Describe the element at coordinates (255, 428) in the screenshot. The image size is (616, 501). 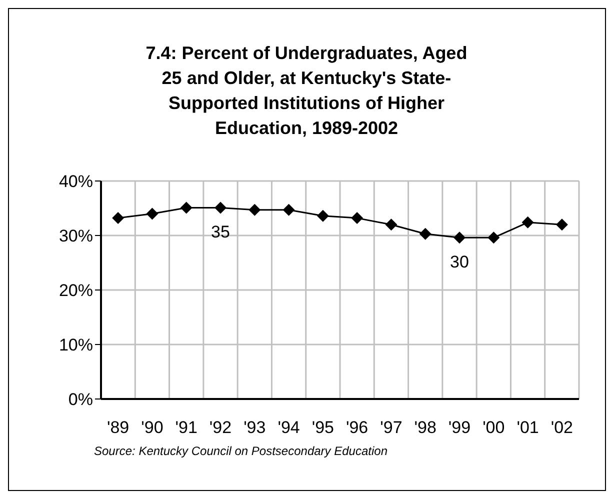
I see `x-tick-label: '93` at that location.